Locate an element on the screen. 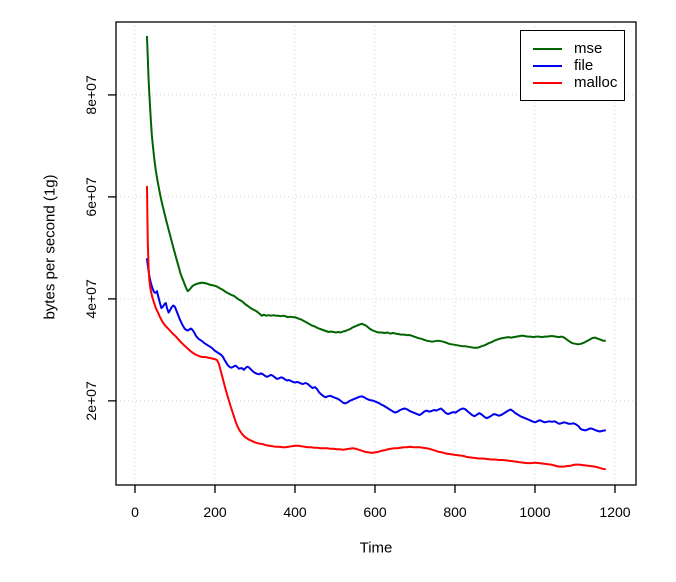 This screenshot has height=582, width=676. x-tick-label: 800 is located at coordinates (455, 512).